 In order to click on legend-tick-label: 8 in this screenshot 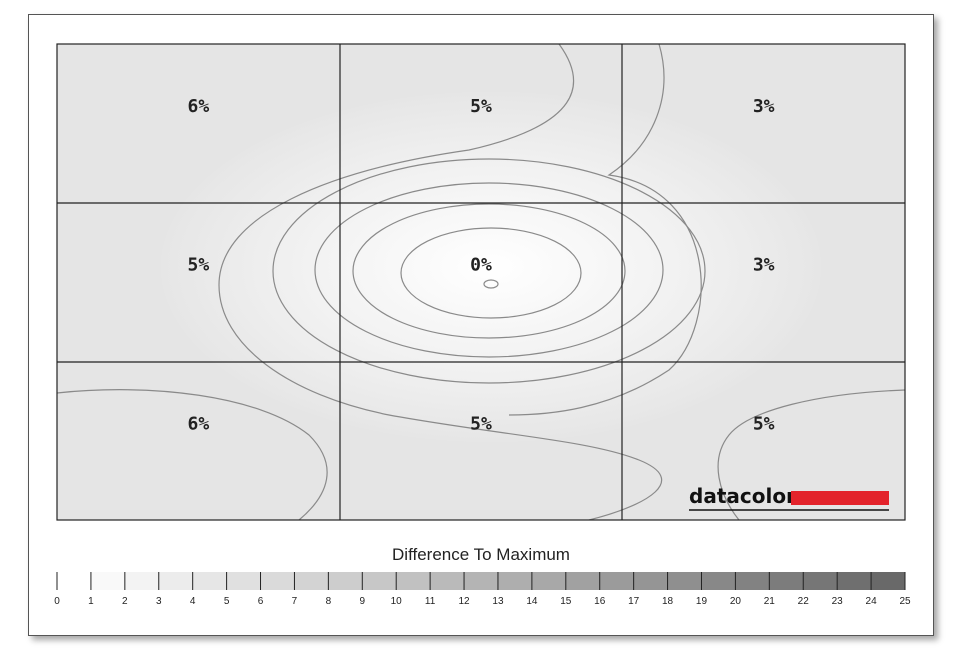, I will do `click(329, 601)`.